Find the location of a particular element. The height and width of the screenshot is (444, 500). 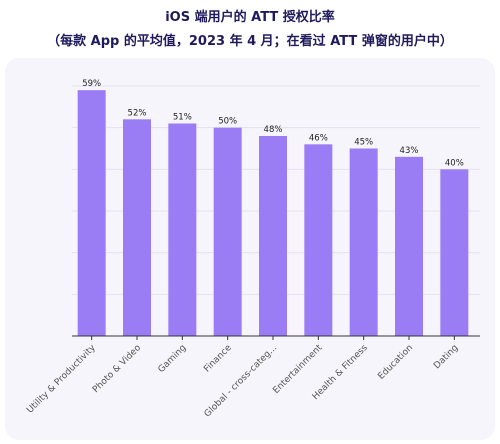

data-label: 43% is located at coordinates (409, 151).